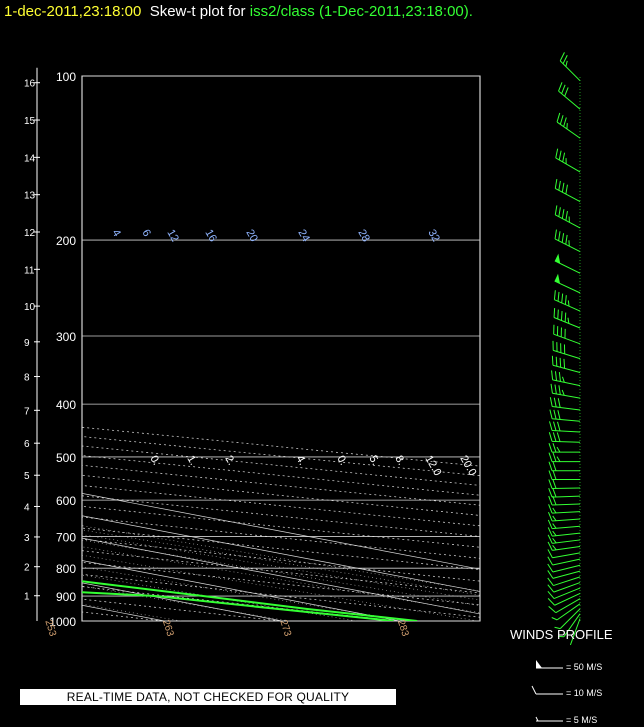  I want to click on mixing-ratio-label: 24, so click(303, 236).